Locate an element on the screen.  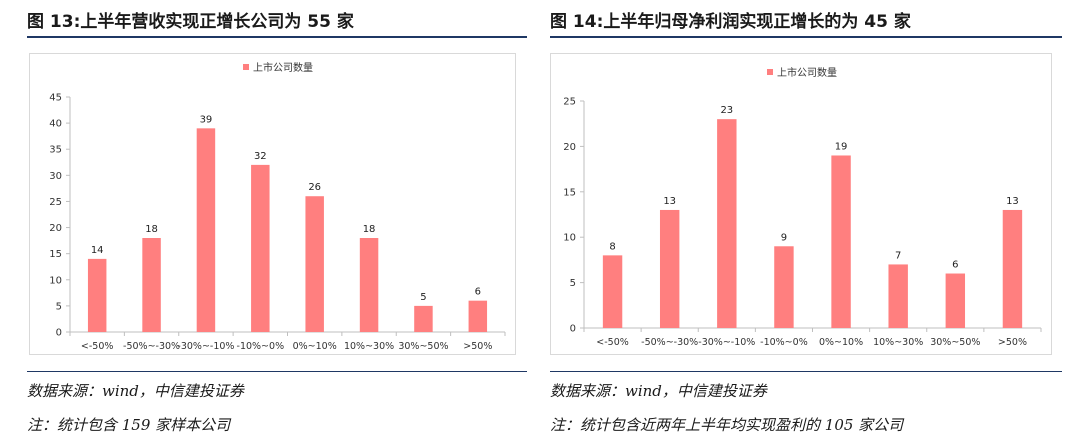
data-label: 32 is located at coordinates (260, 156).